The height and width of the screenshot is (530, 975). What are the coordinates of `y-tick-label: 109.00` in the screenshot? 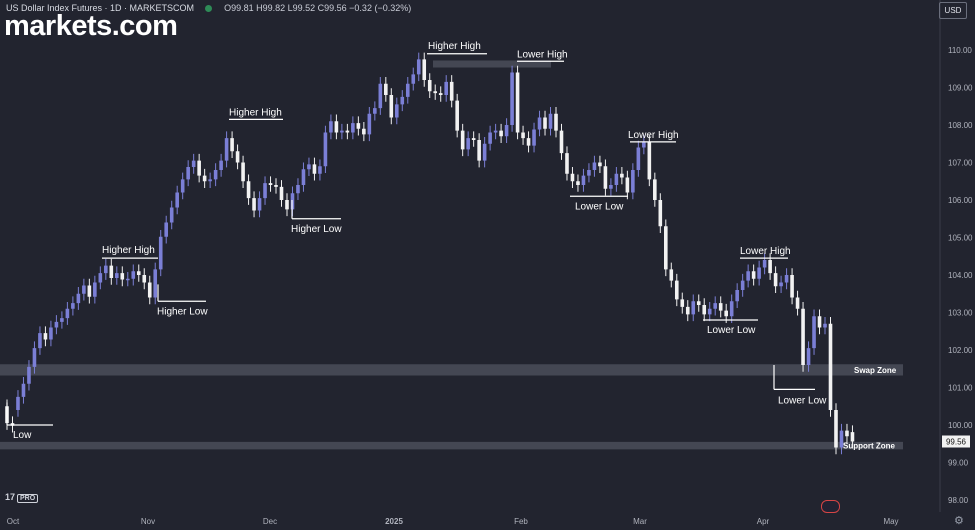 It's located at (960, 88).